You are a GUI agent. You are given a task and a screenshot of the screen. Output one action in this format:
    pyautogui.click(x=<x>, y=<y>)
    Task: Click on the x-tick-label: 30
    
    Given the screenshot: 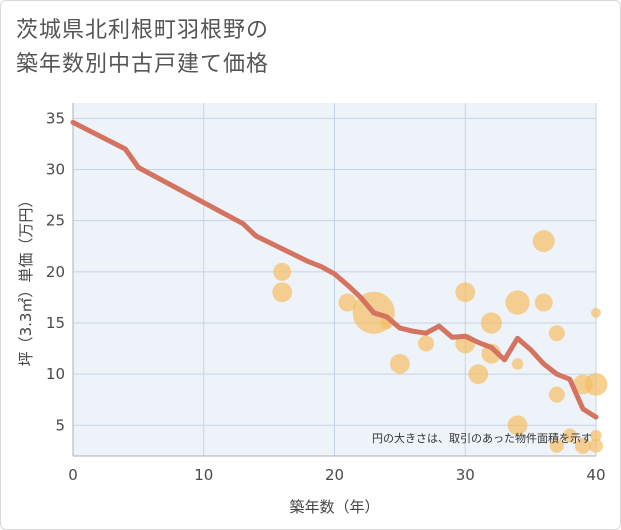 What is the action you would take?
    pyautogui.click(x=465, y=475)
    